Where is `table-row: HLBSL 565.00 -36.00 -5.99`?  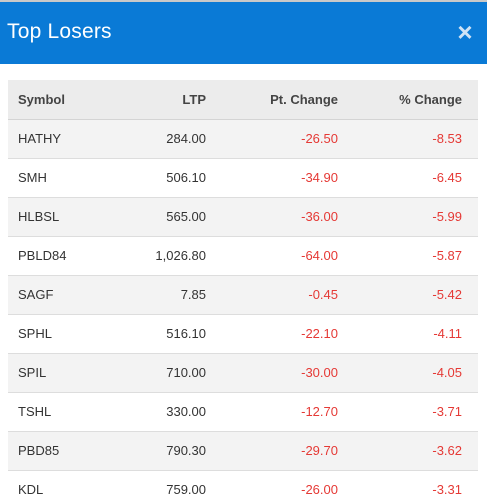
table-row: HLBSL 565.00 -36.00 -5.99 is located at coordinates (243, 217).